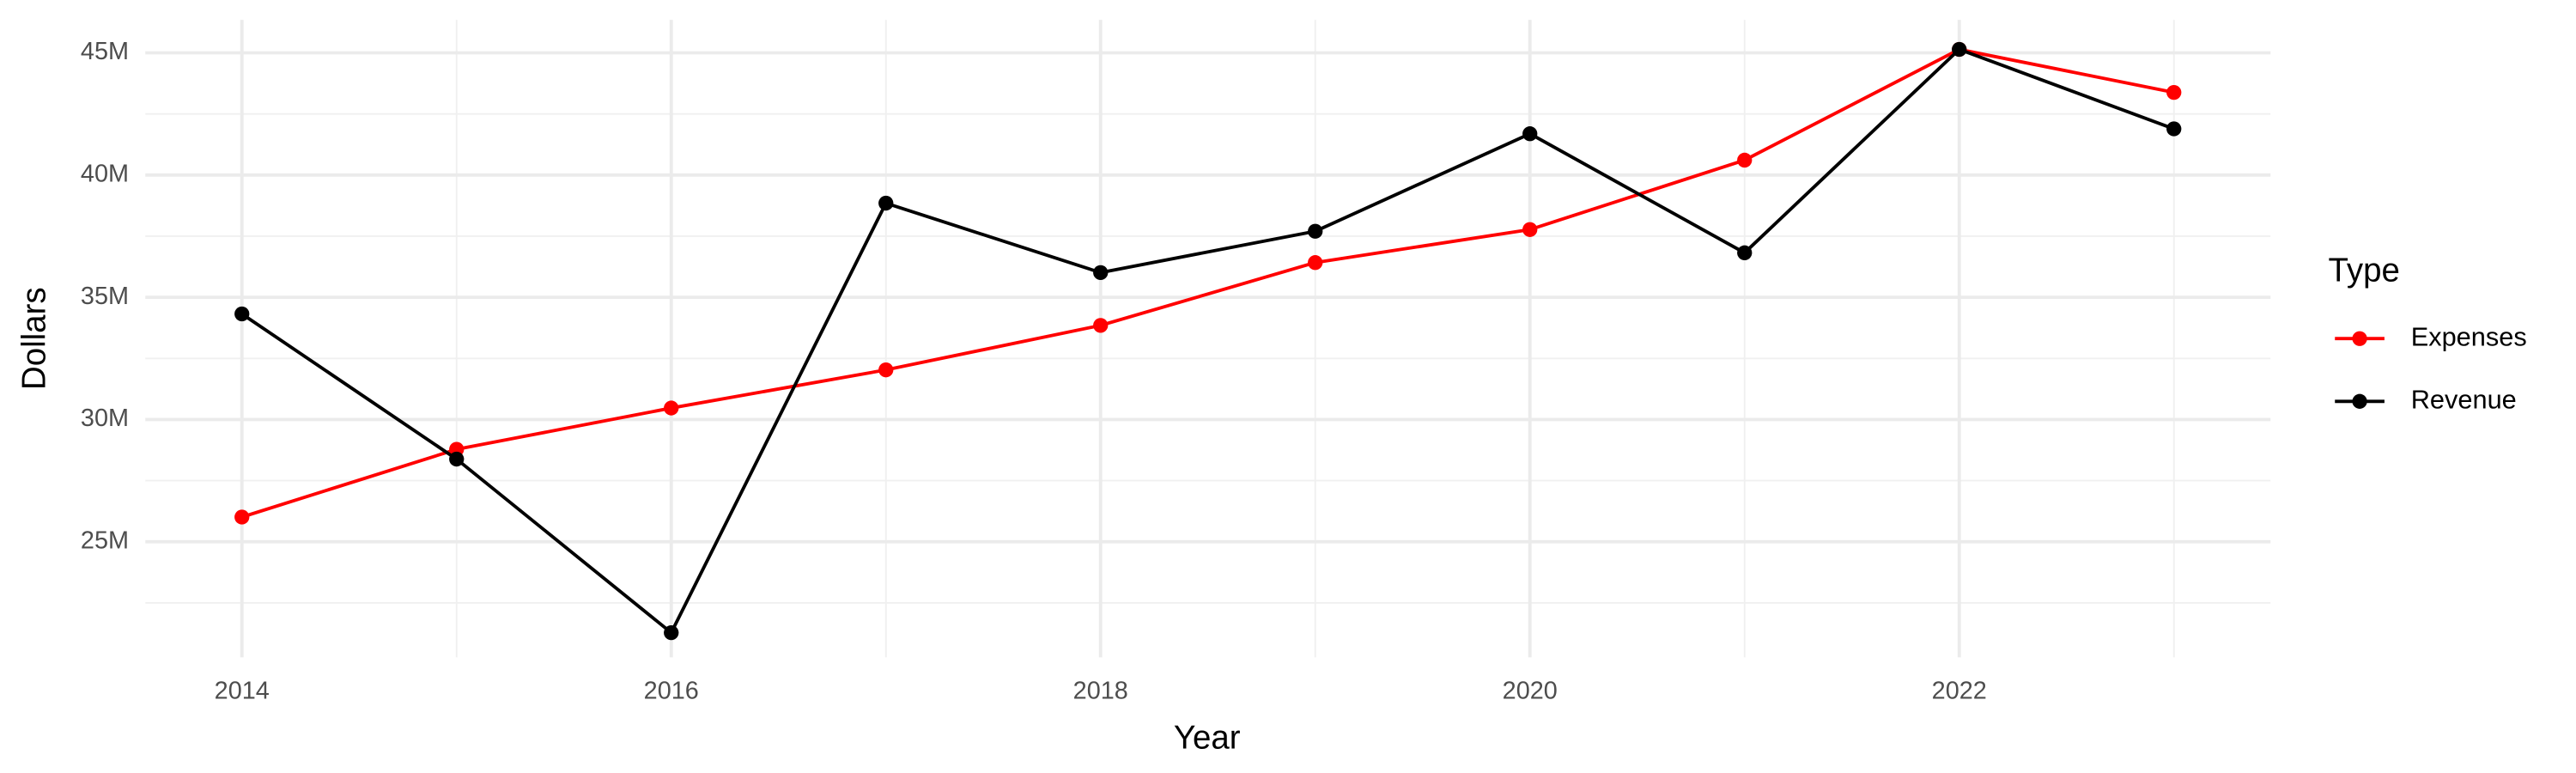 Image resolution: width=2576 pixels, height=773 pixels. Describe the element at coordinates (1207, 738) in the screenshot. I see `x-axis-title: Year` at that location.